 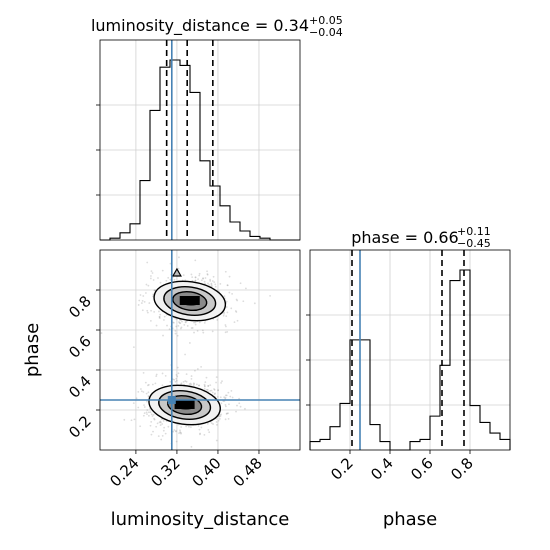 What do you see at coordinates (462, 469) in the screenshot?
I see `phase-xtick-label-3: 0.8` at bounding box center [462, 469].